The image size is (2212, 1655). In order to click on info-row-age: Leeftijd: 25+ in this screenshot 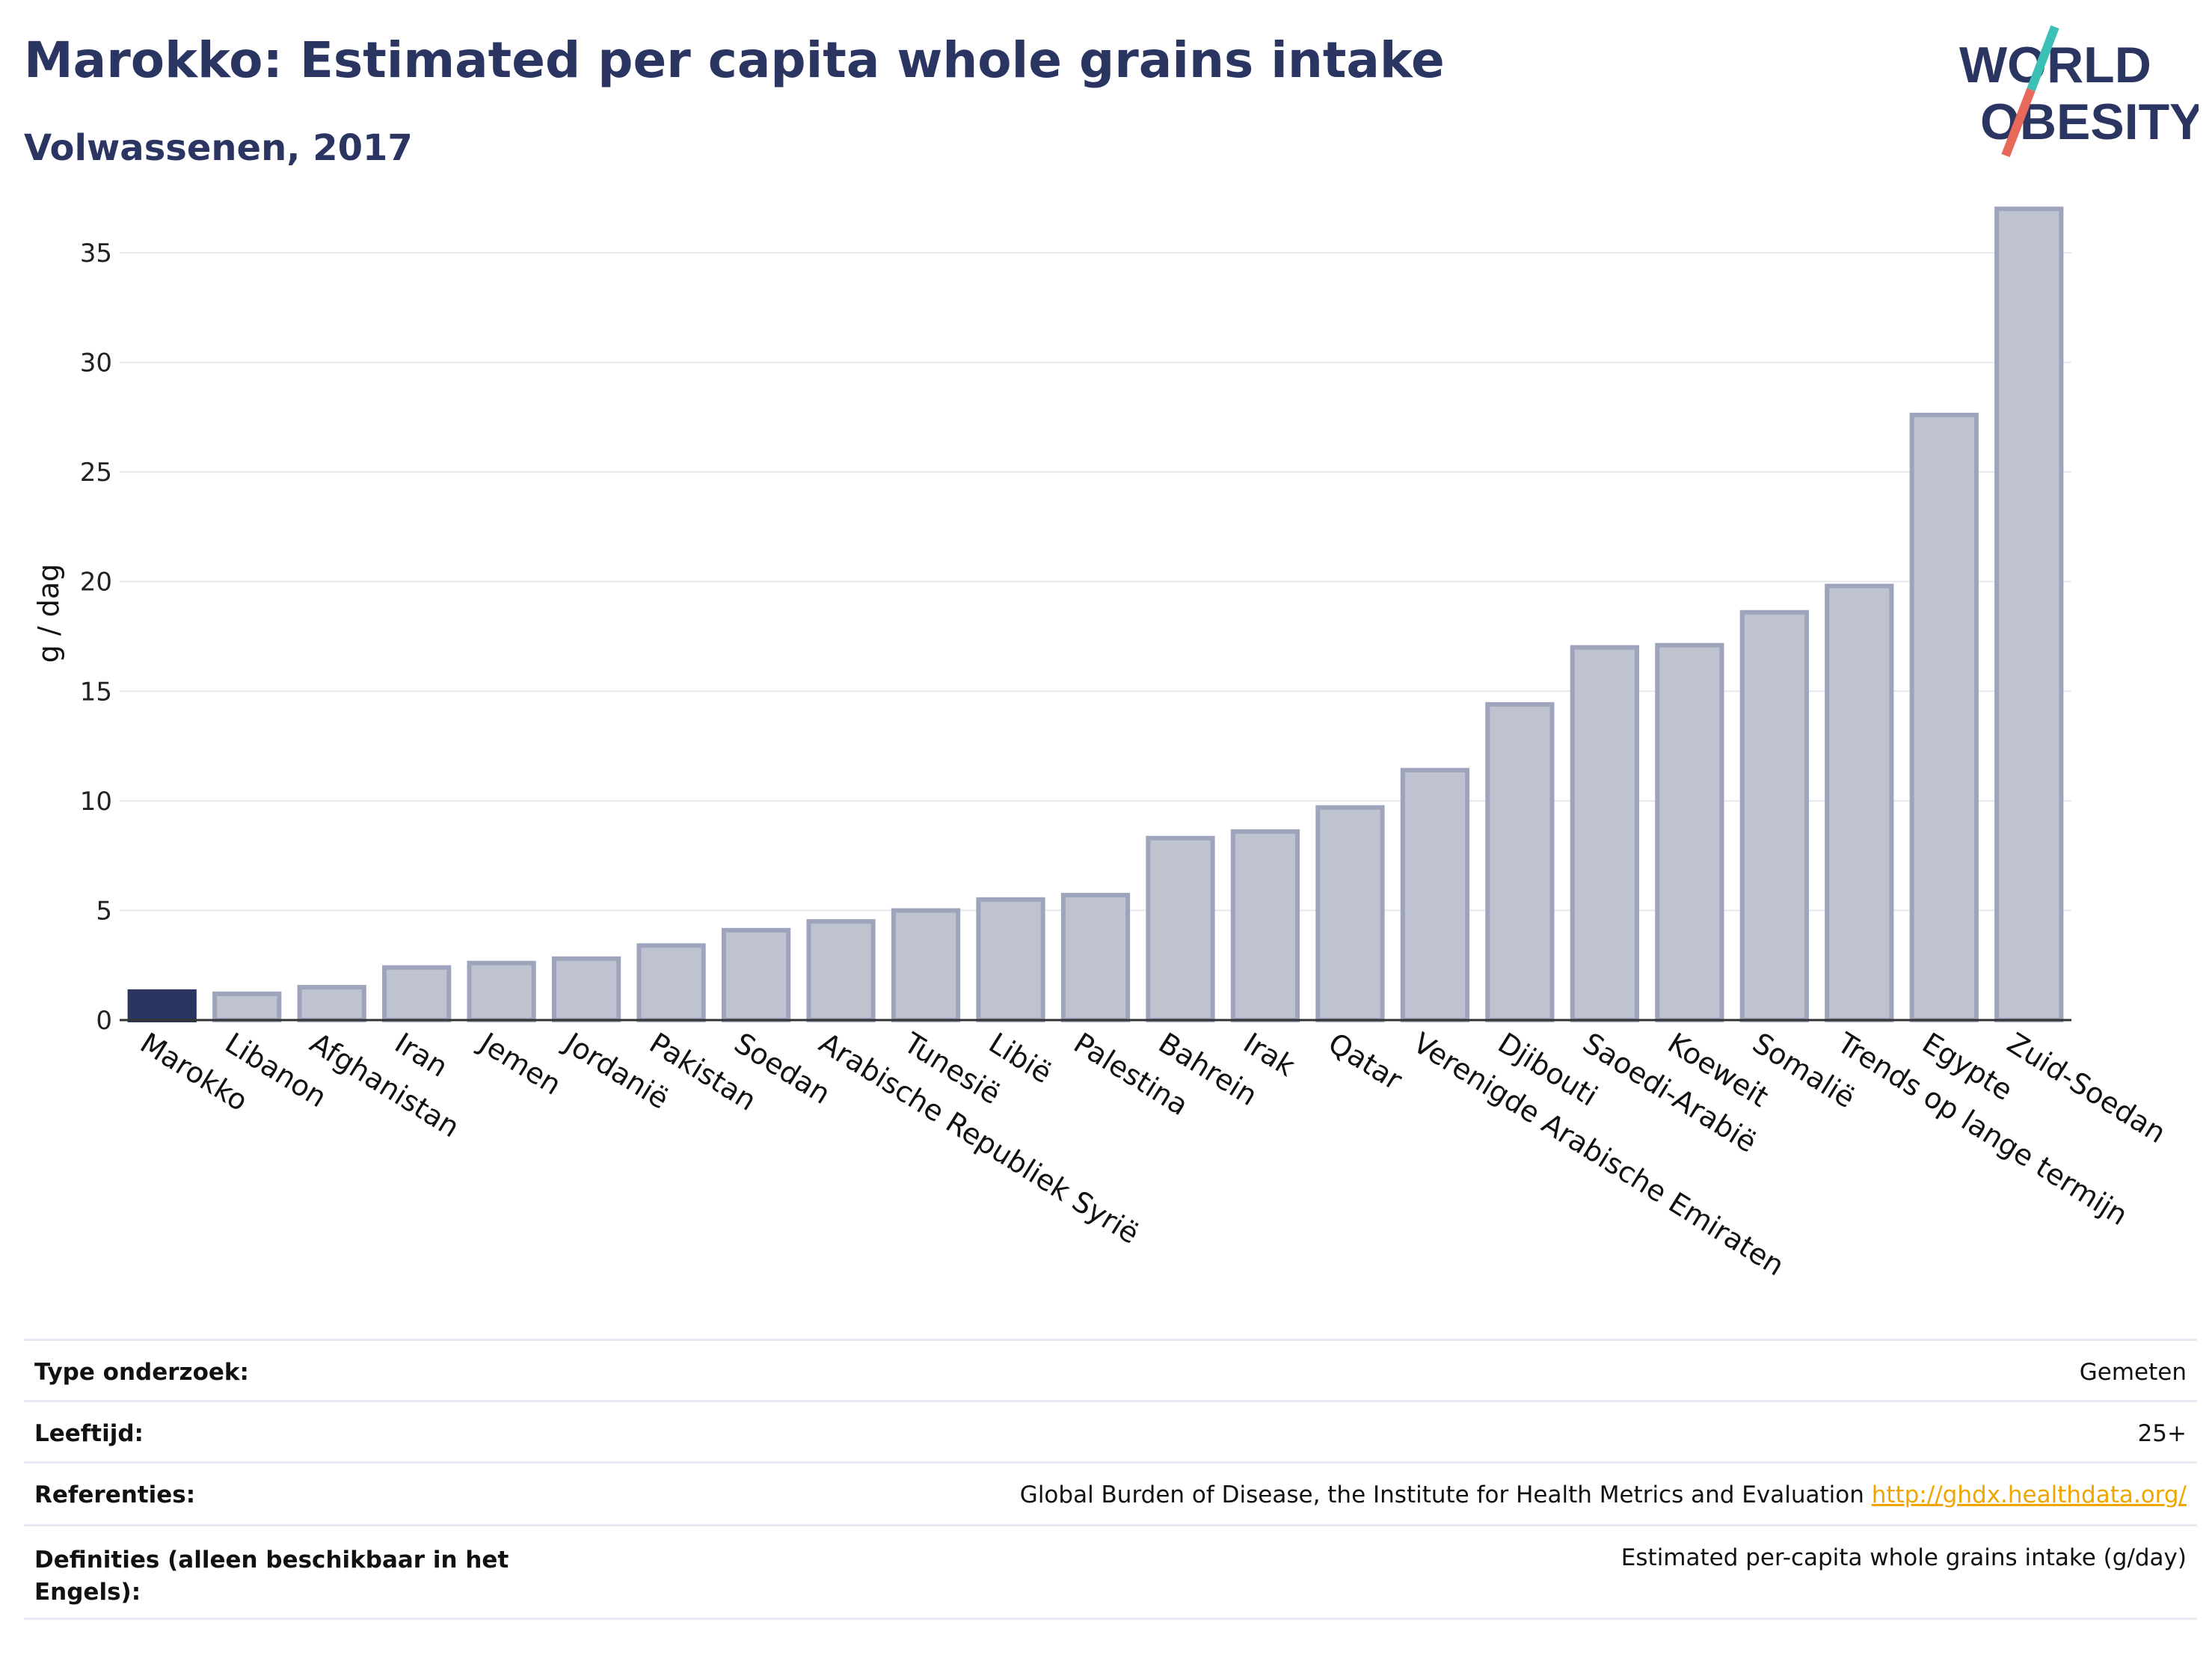, I will do `click(1110, 1430)`.